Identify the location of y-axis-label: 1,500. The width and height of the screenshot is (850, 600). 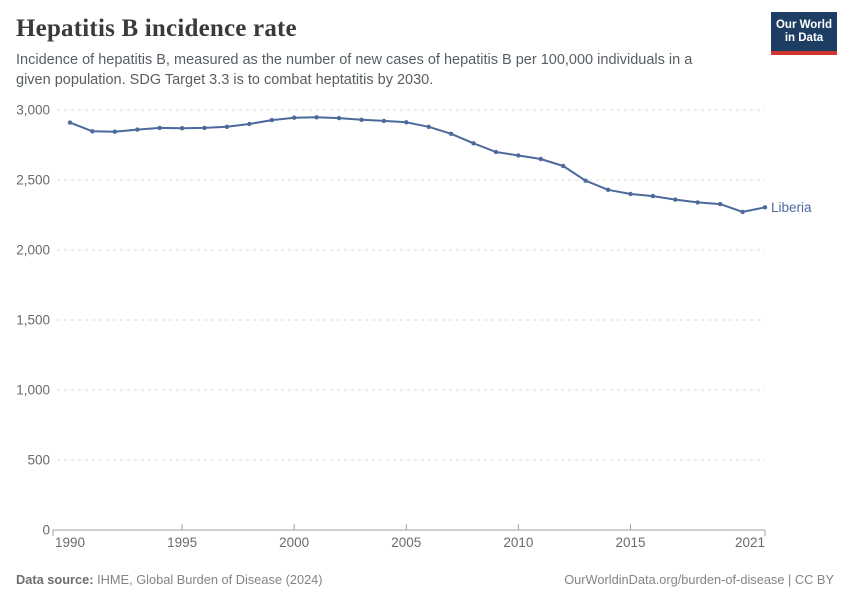
(33, 320).